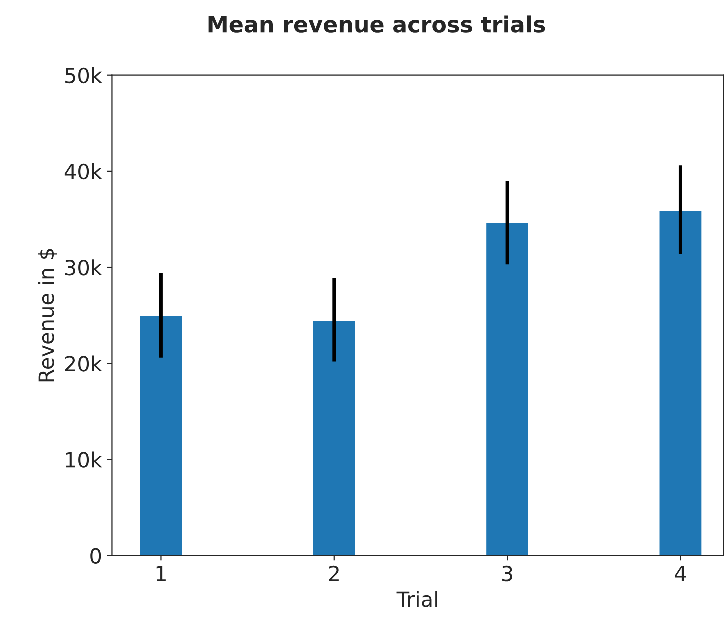 The width and height of the screenshot is (724, 628). Describe the element at coordinates (417, 599) in the screenshot. I see `x-axis-title: Trial` at that location.